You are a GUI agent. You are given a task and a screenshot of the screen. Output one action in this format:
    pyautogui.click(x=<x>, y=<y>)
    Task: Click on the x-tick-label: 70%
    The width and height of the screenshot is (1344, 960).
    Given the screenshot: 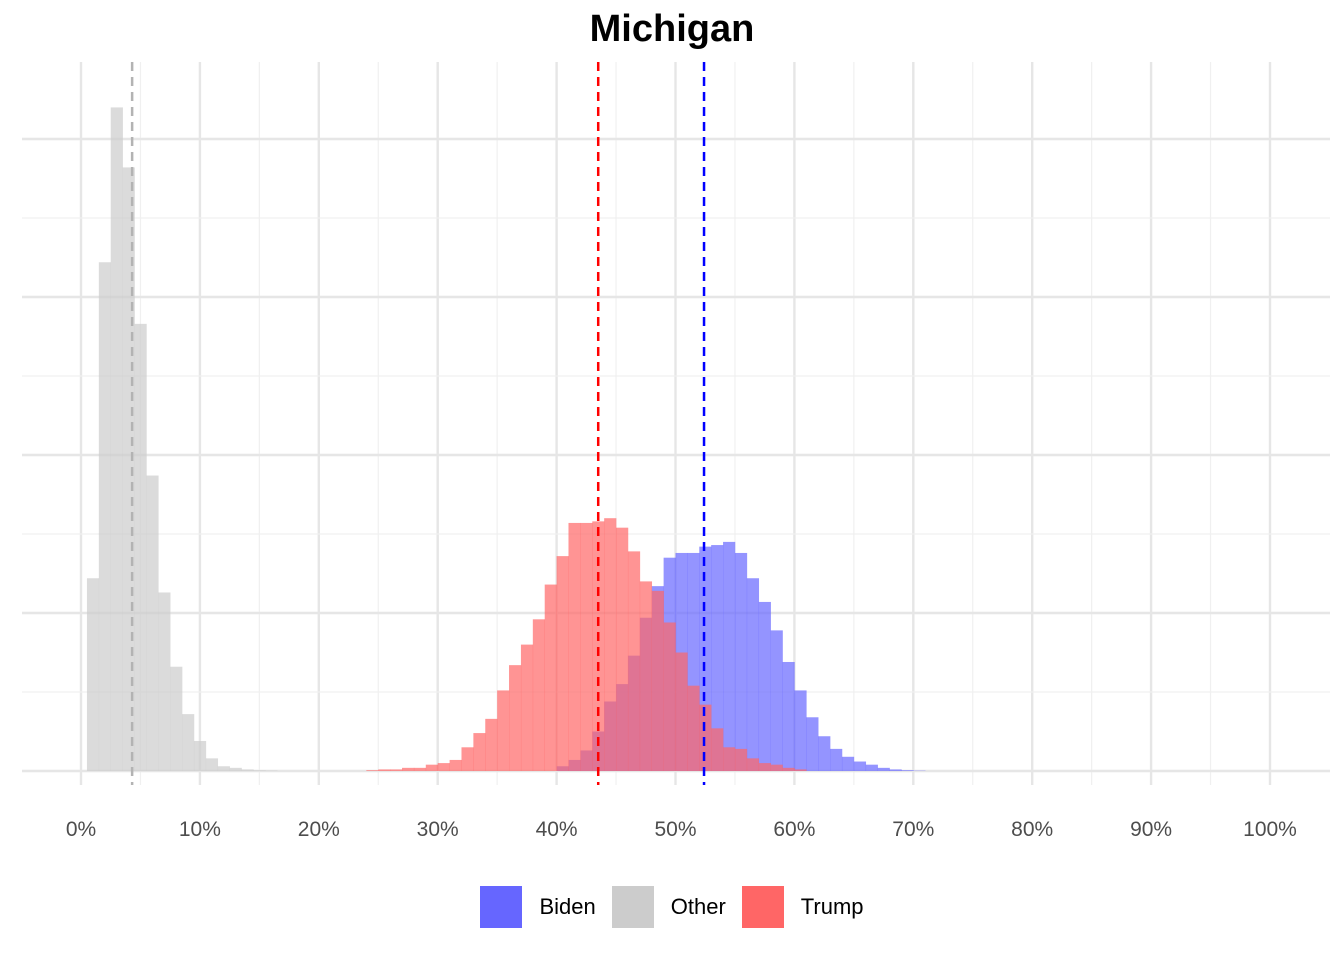 What is the action you would take?
    pyautogui.click(x=913, y=829)
    